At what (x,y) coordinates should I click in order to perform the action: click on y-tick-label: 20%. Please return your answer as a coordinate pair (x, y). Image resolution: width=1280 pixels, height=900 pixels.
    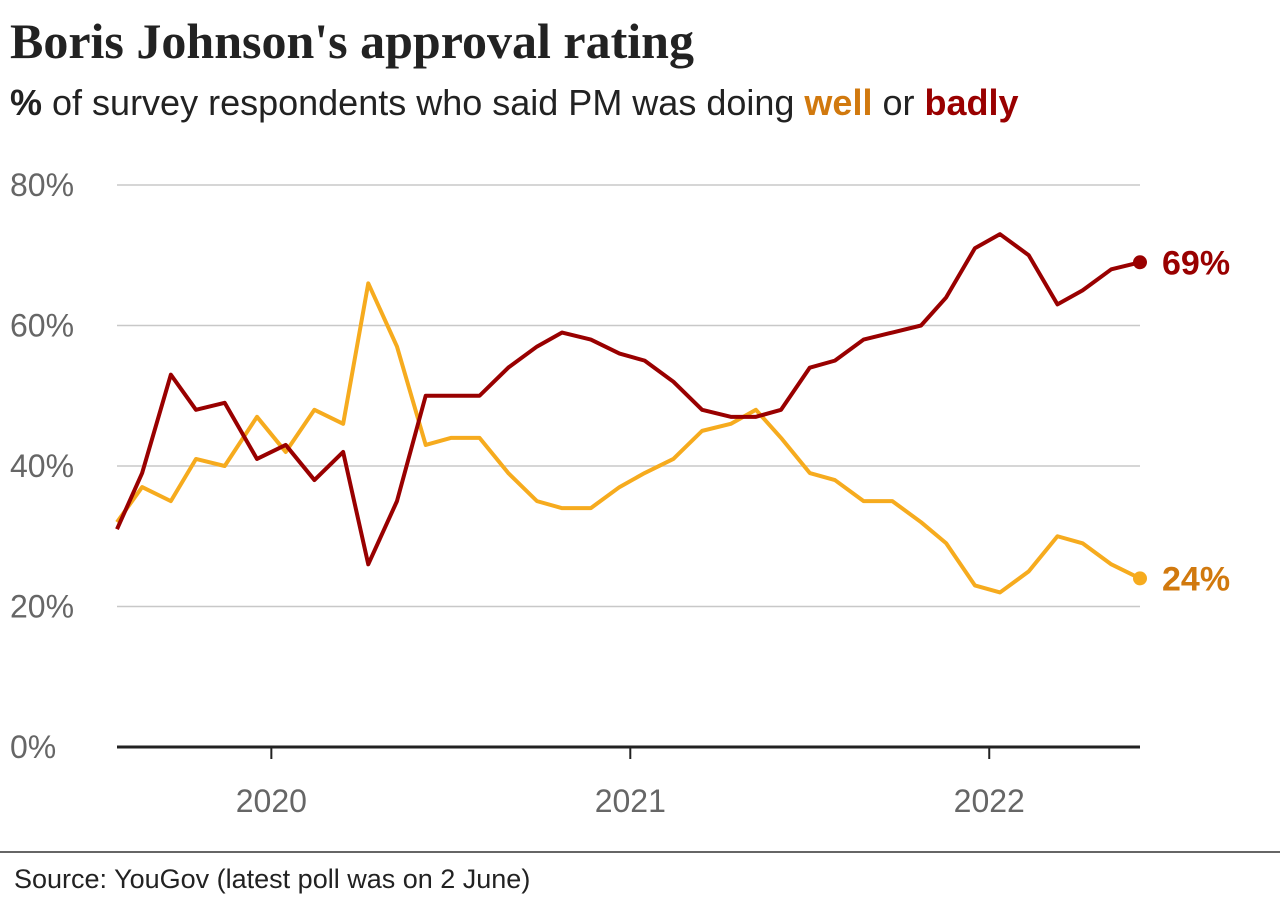
    Looking at the image, I should click on (42, 607).